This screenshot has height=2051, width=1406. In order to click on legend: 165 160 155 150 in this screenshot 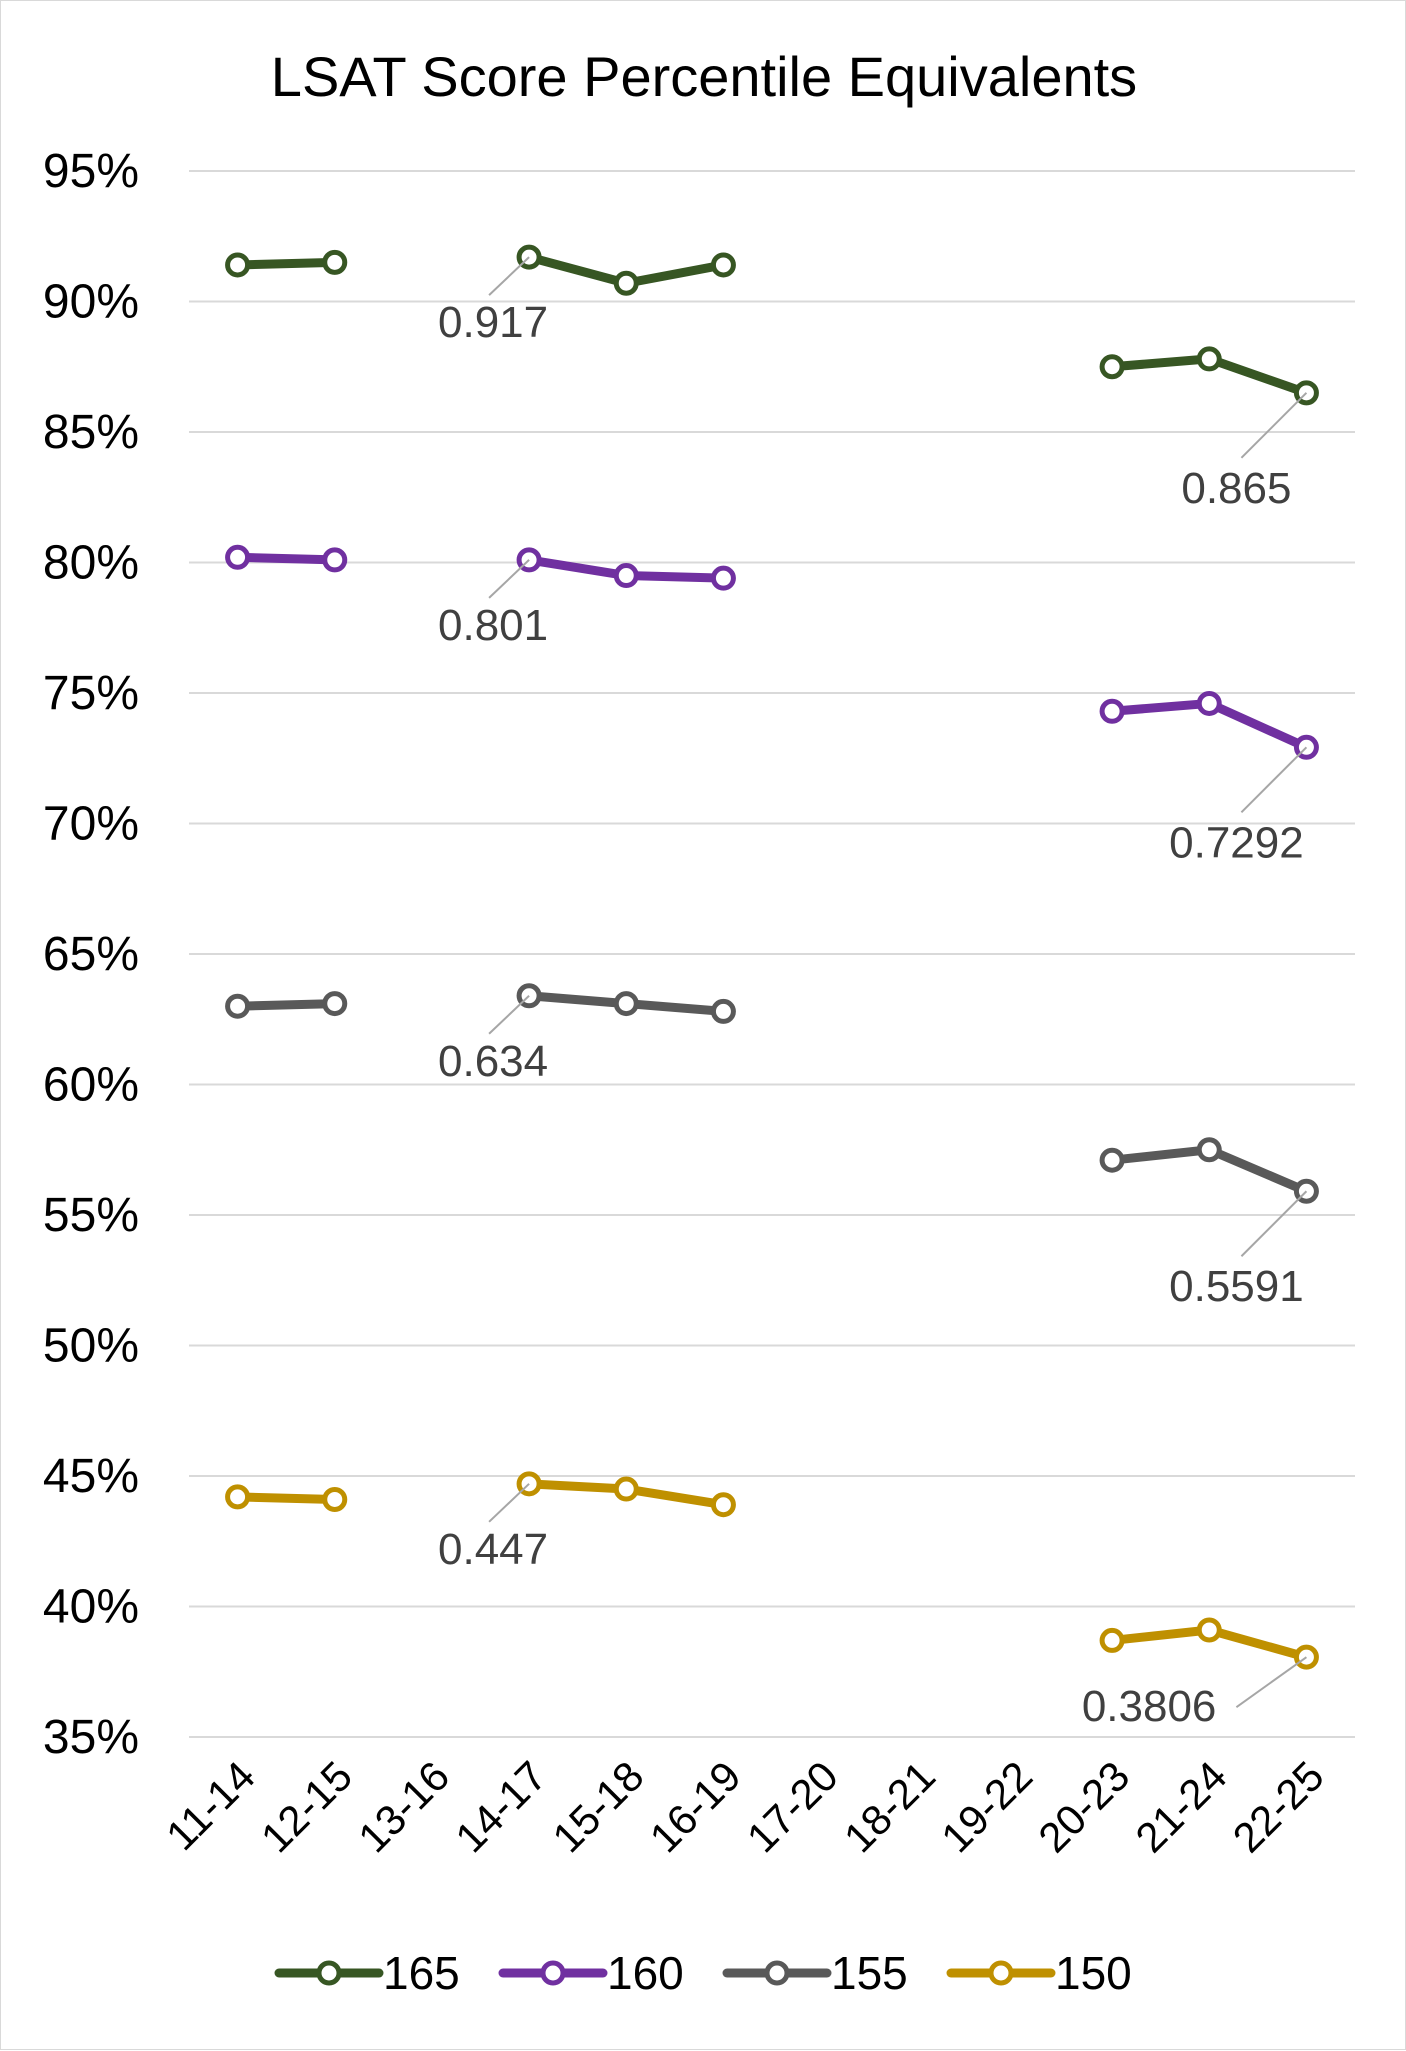, I will do `click(703, 1973)`.